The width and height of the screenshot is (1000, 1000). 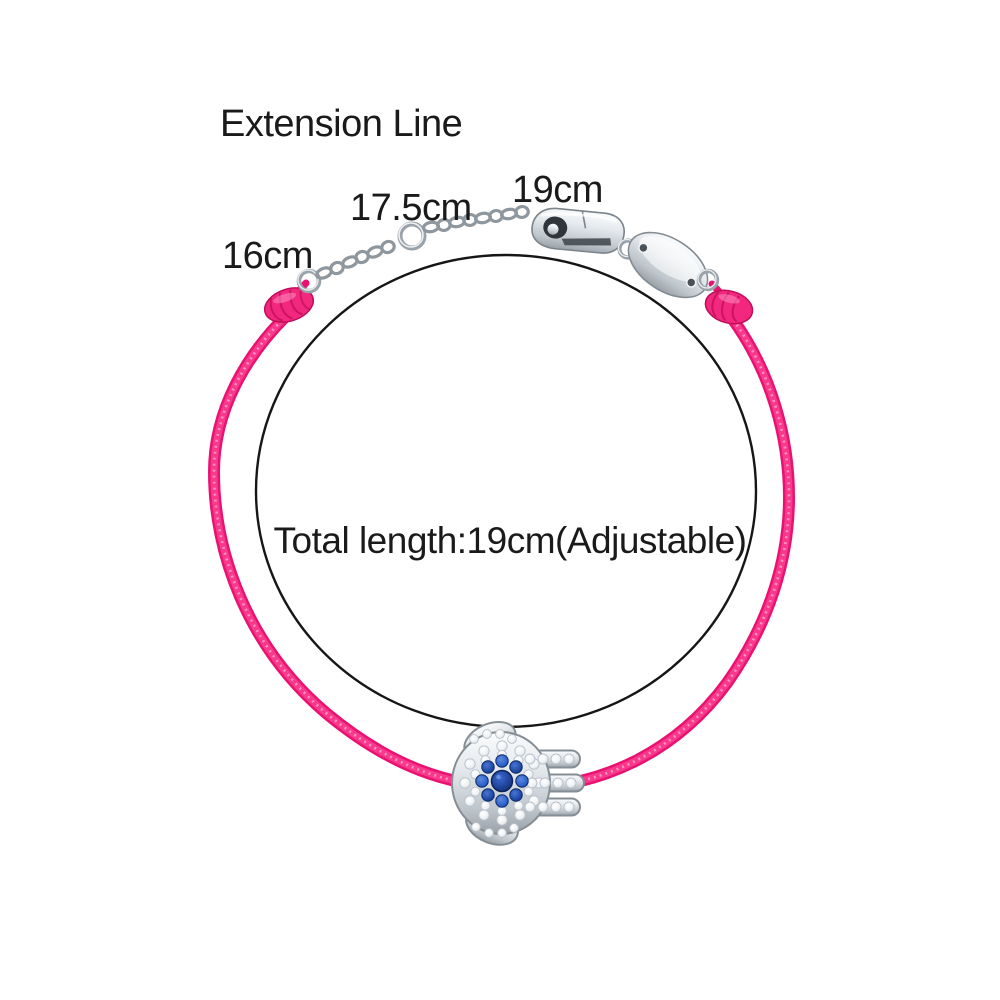 What do you see at coordinates (289, 301) in the screenshot?
I see `left-cord-knot` at bounding box center [289, 301].